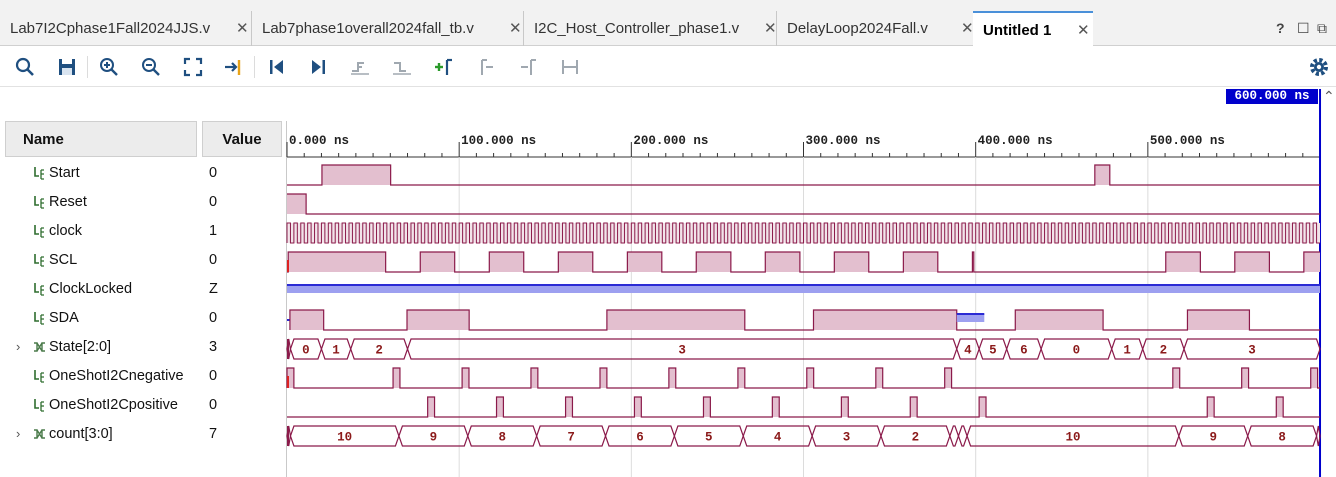  I want to click on signal-row-start: Start 0, so click(143, 173).